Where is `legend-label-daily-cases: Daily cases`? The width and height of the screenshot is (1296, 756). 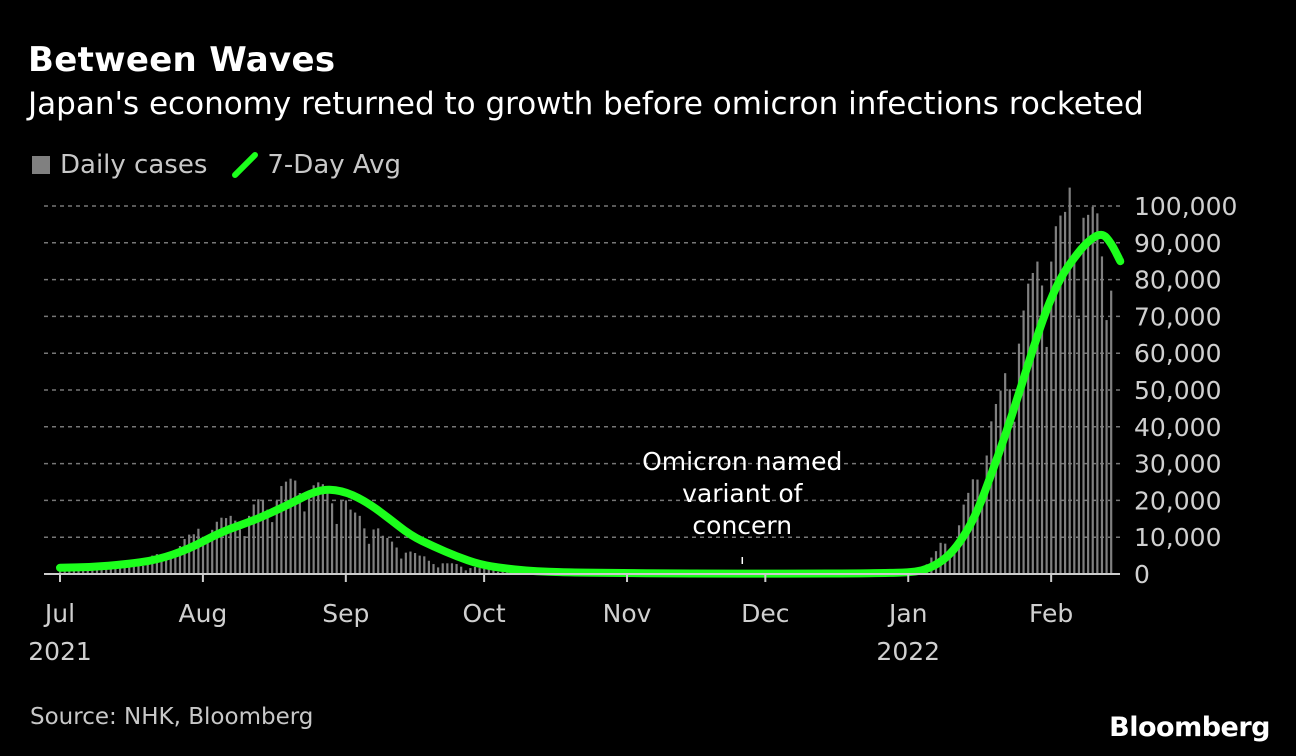
legend-label-daily-cases: Daily cases is located at coordinates (134, 165).